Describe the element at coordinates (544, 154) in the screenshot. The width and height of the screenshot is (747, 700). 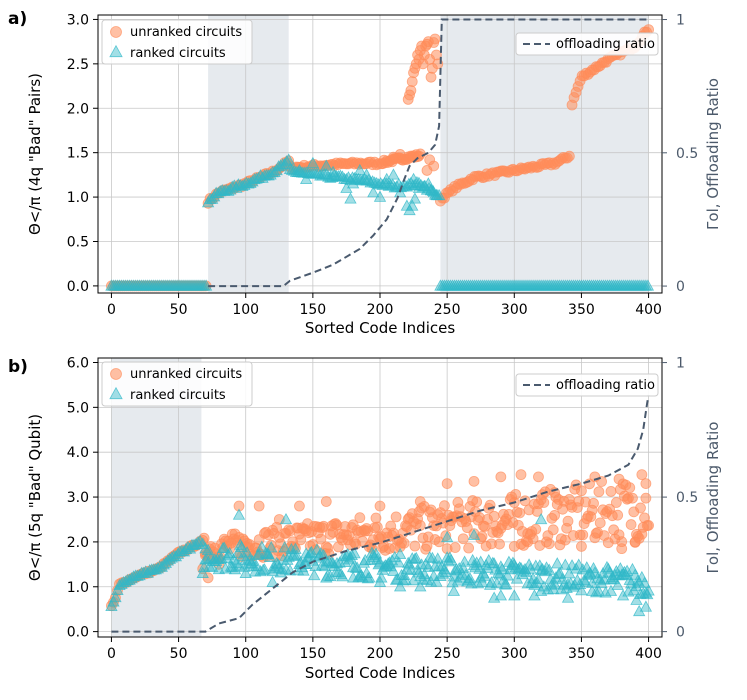
I see `shaded-region` at that location.